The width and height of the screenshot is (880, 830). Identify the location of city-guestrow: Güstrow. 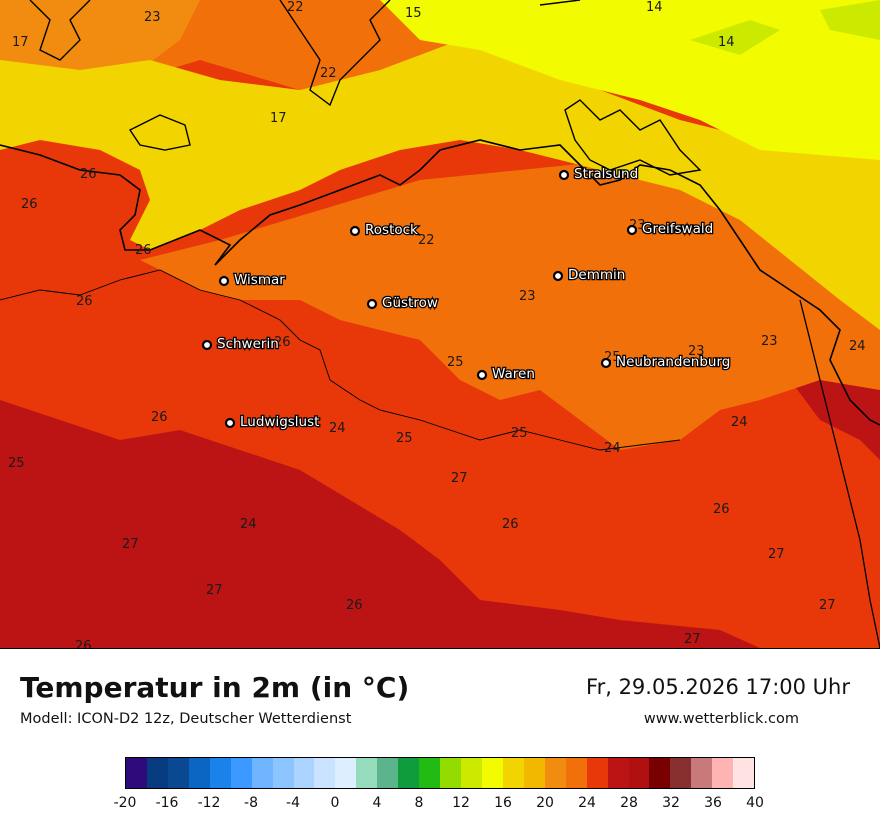
(402, 303).